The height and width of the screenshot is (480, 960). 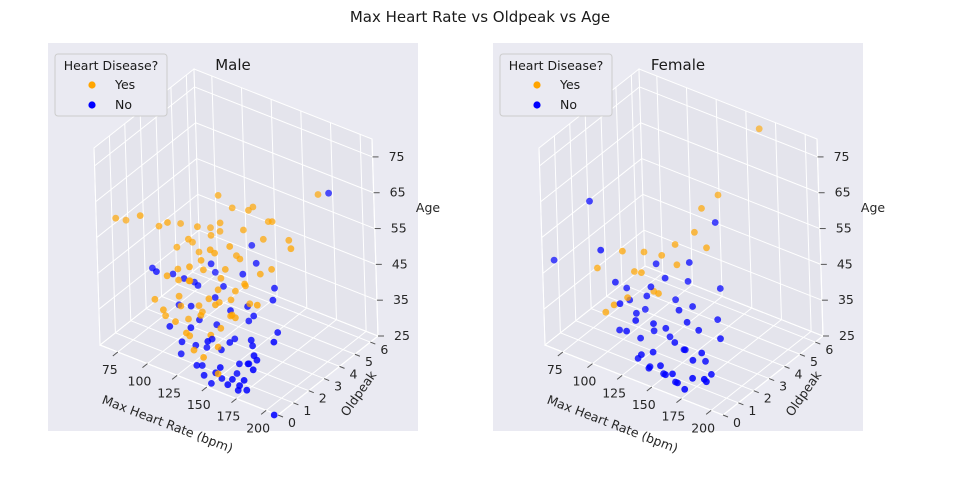 I want to click on male-ytick-mark, so click(x=373, y=343).